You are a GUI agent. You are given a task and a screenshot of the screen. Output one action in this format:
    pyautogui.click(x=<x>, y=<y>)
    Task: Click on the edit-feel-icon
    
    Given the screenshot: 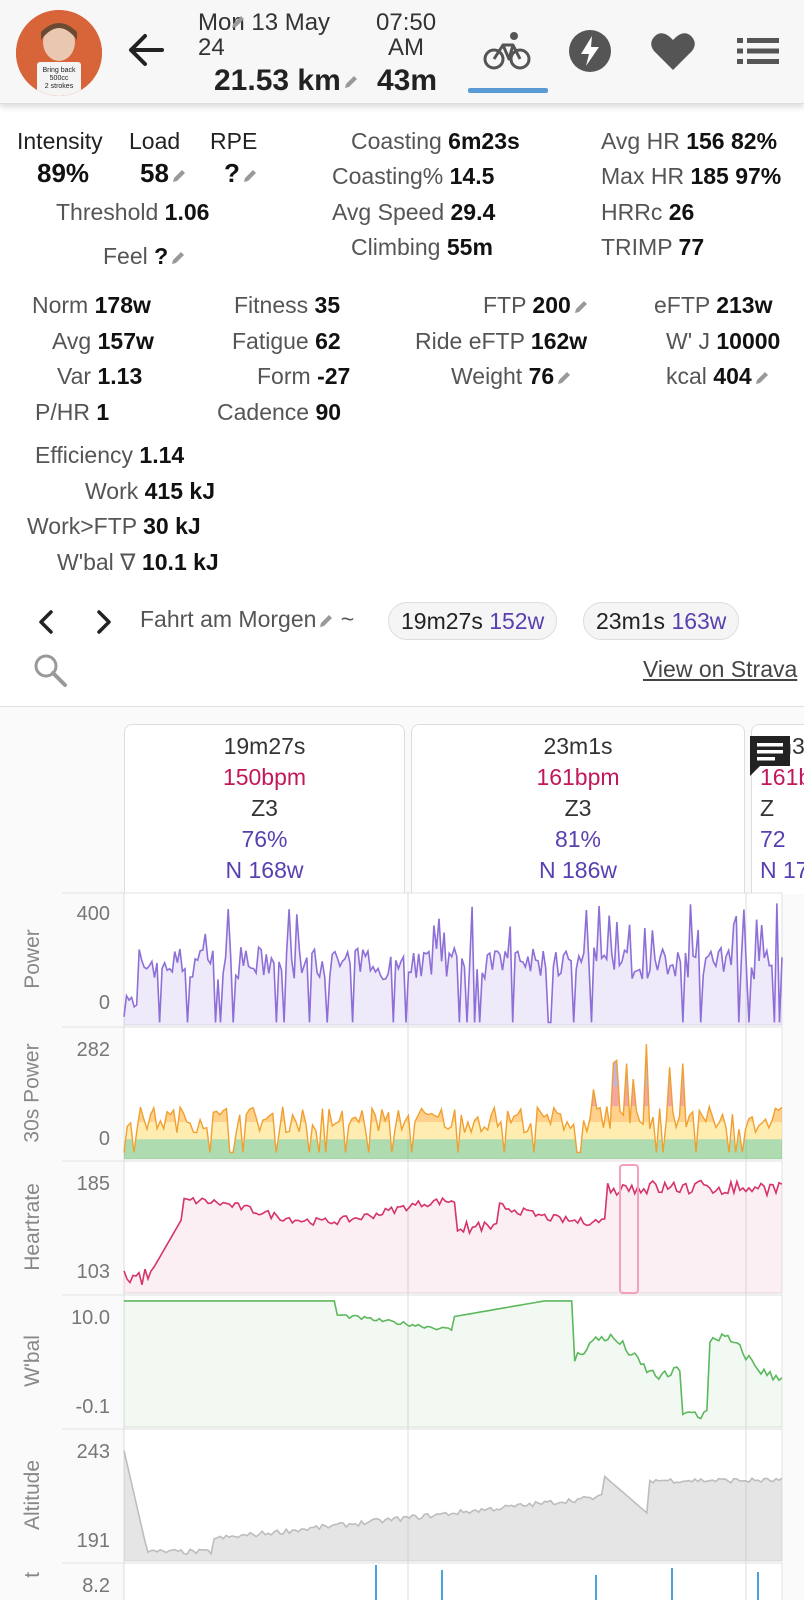 What is the action you would take?
    pyautogui.click(x=178, y=258)
    